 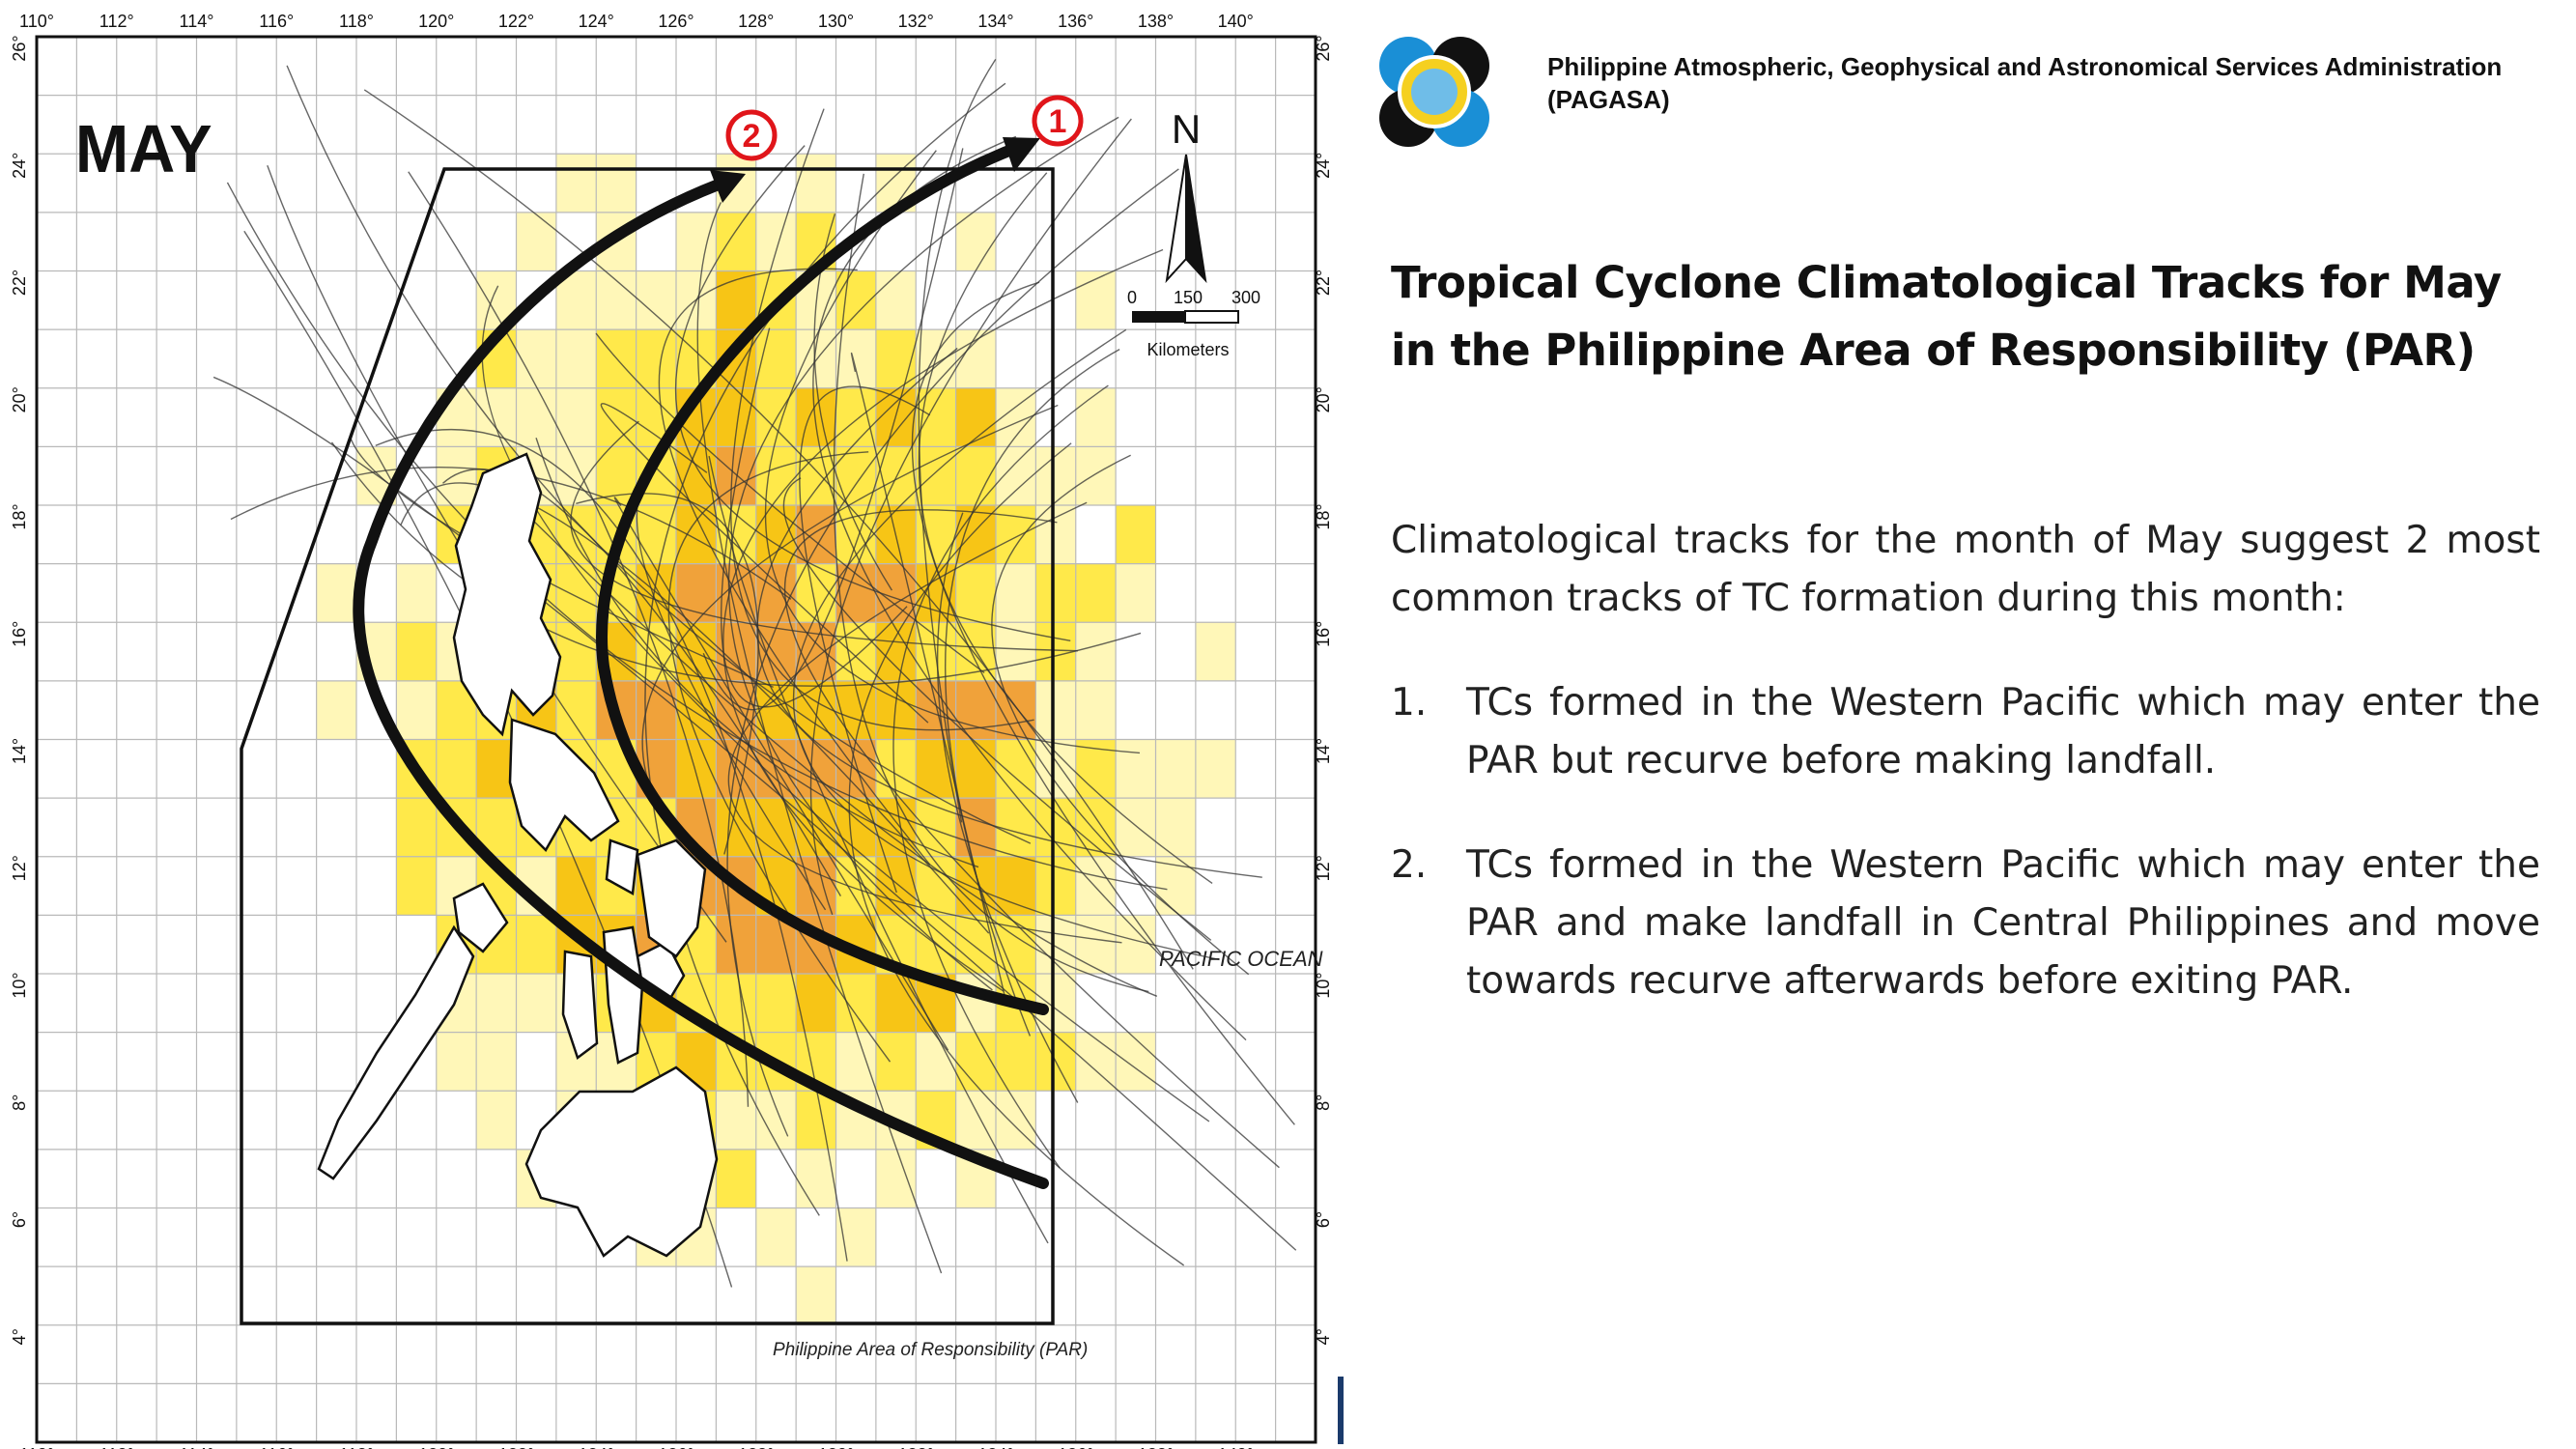 What do you see at coordinates (1323, 634) in the screenshot?
I see `lat-tick-right: 16°` at bounding box center [1323, 634].